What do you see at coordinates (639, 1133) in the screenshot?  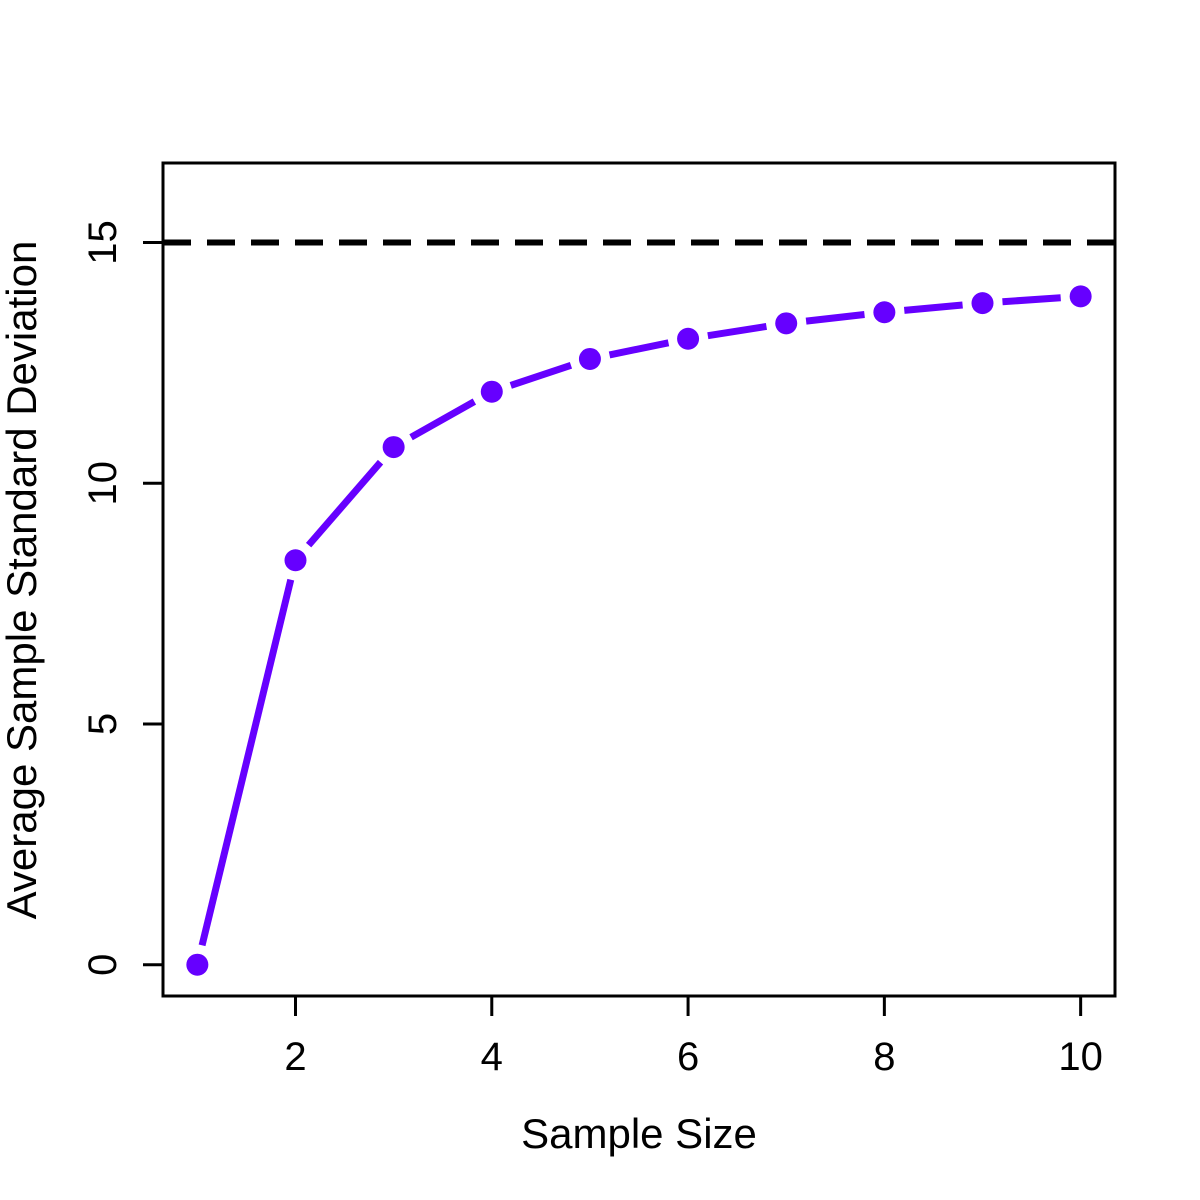 I see `x-axis-title: Sample Size` at bounding box center [639, 1133].